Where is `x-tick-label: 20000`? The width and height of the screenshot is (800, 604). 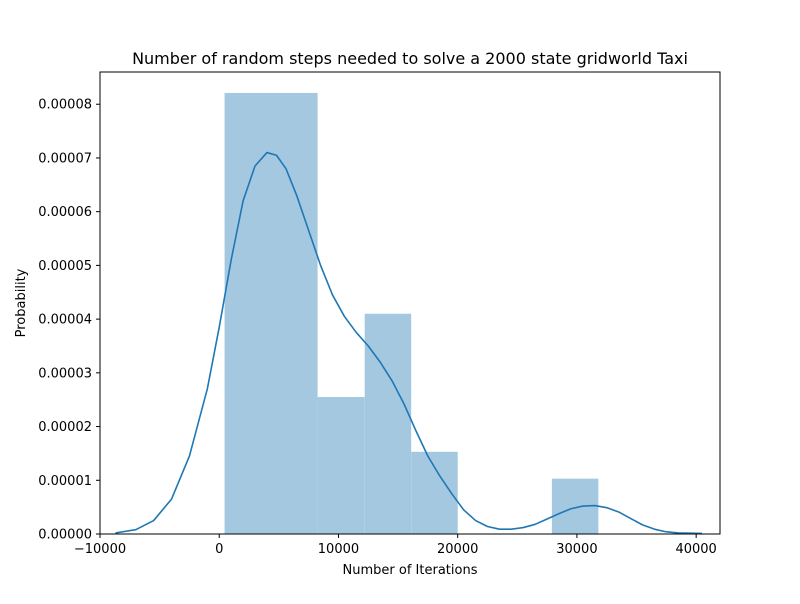 x-tick-label: 20000 is located at coordinates (457, 549).